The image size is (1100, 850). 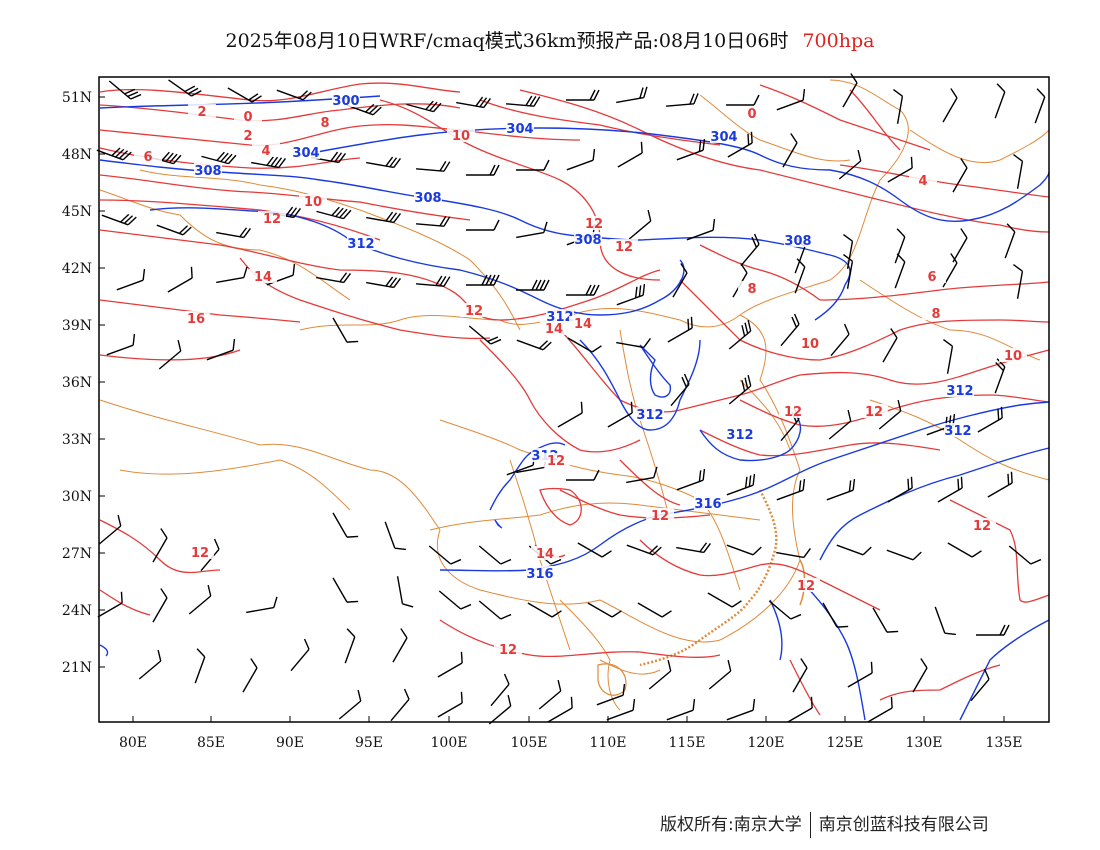 I want to click on copyright-left: 版权所有:南京大学, so click(x=731, y=825).